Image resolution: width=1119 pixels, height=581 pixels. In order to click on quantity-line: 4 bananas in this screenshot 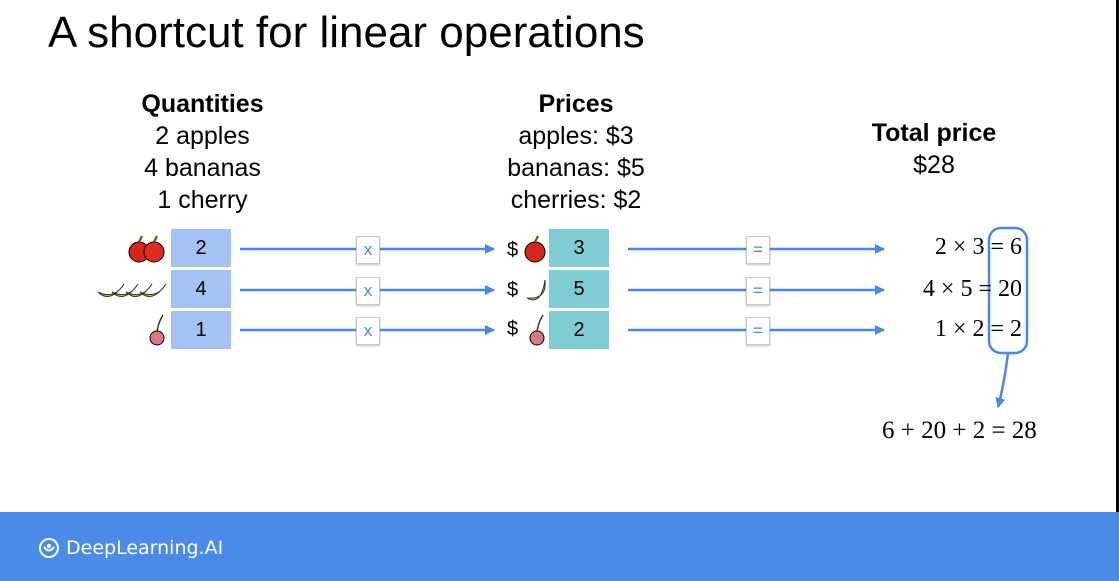, I will do `click(202, 168)`.